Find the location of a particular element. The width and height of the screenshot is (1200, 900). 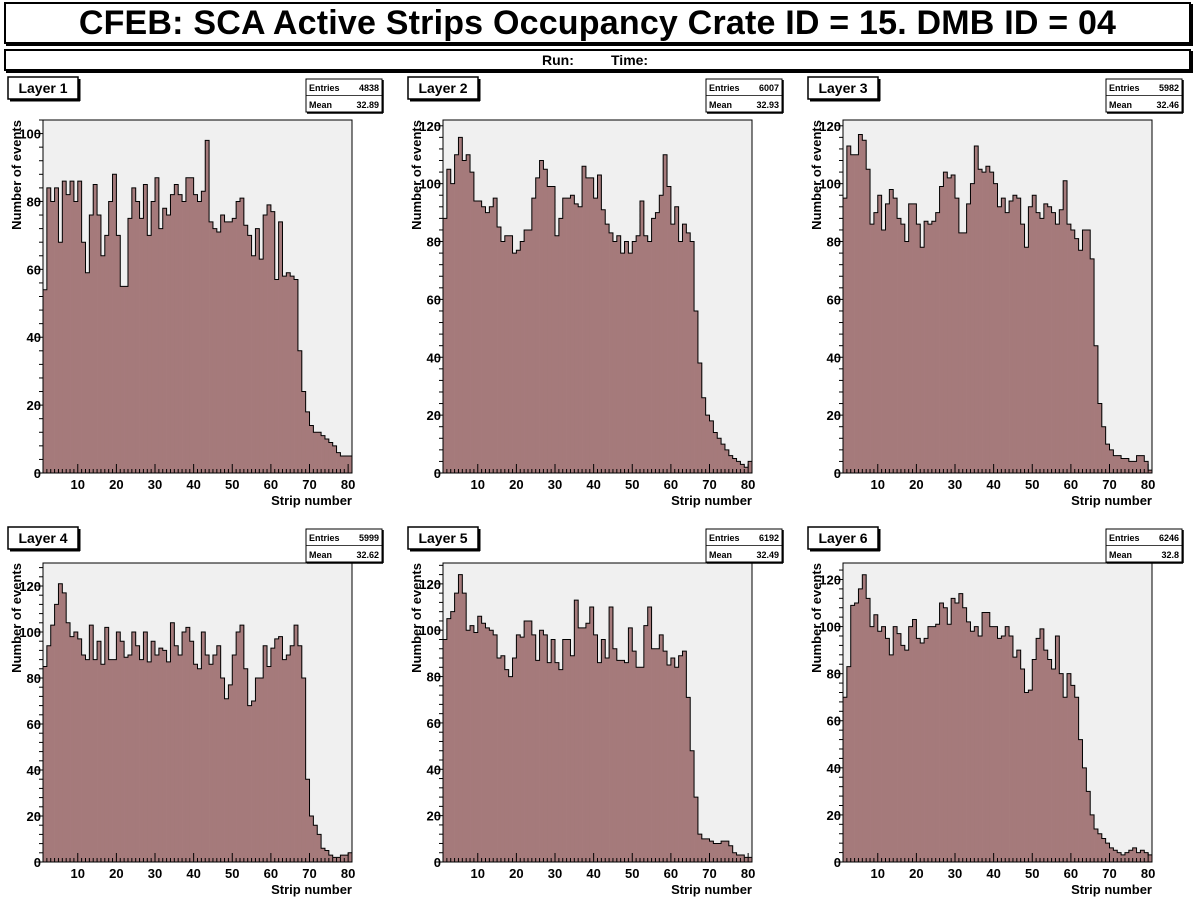

y-tick-label: 80 is located at coordinates (34, 201).